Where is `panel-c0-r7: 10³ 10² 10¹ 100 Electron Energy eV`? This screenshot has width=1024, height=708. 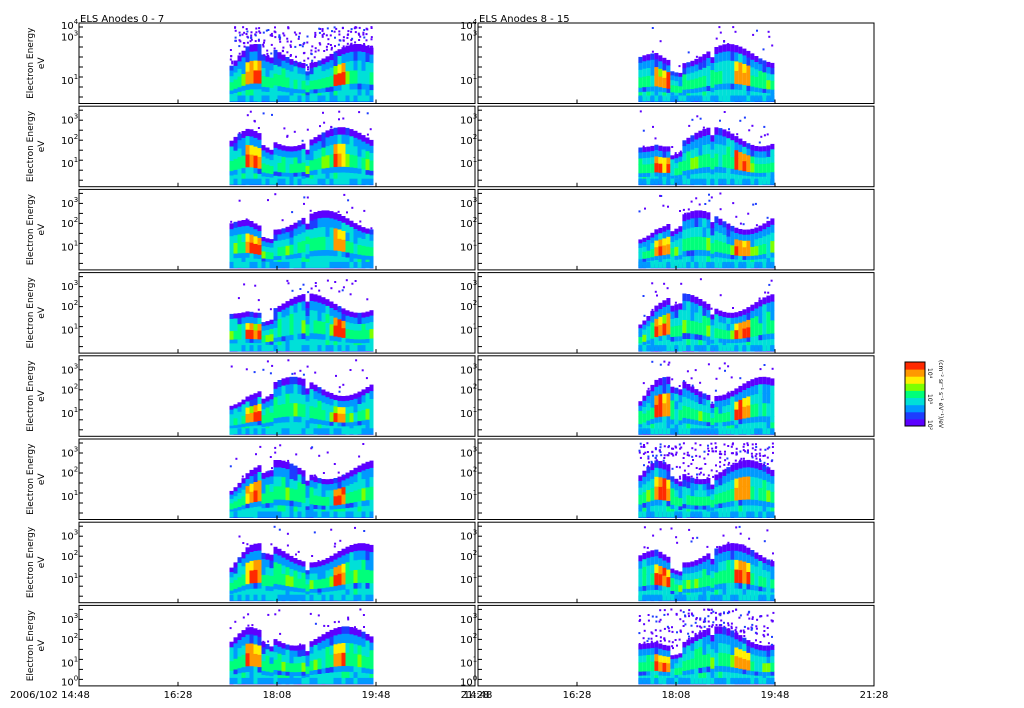
panel-c0-r7: 10³ 10² 10¹ 100 Electron Energy eV is located at coordinates (251, 646).